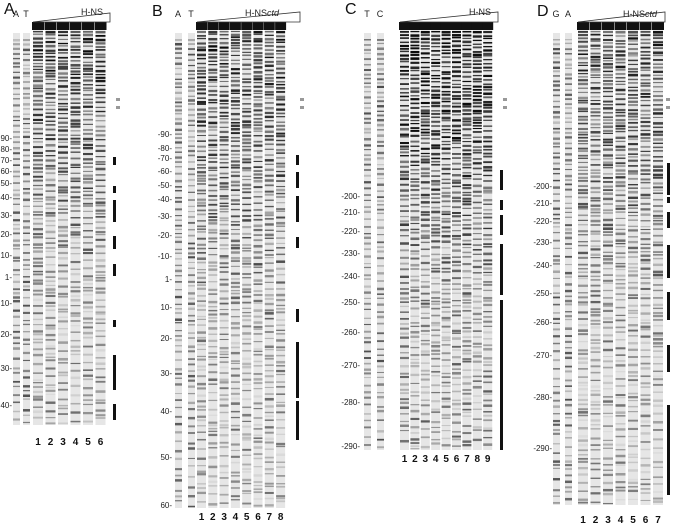  What do you see at coordinates (118, 107) in the screenshot?
I see `hypersensitive-mark` at bounding box center [118, 107].